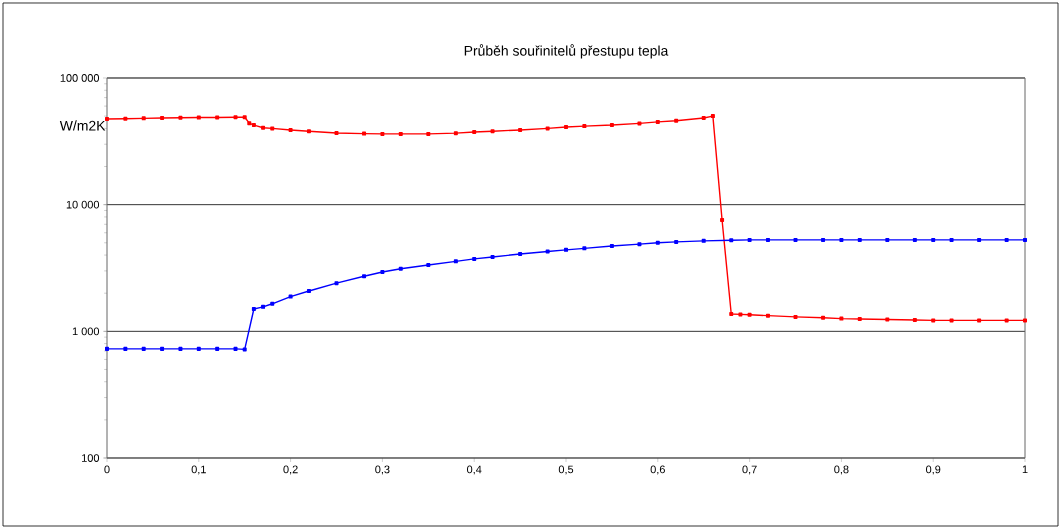 The image size is (1061, 529). Describe the element at coordinates (657, 470) in the screenshot. I see `x-tick-label: 0,6` at that location.